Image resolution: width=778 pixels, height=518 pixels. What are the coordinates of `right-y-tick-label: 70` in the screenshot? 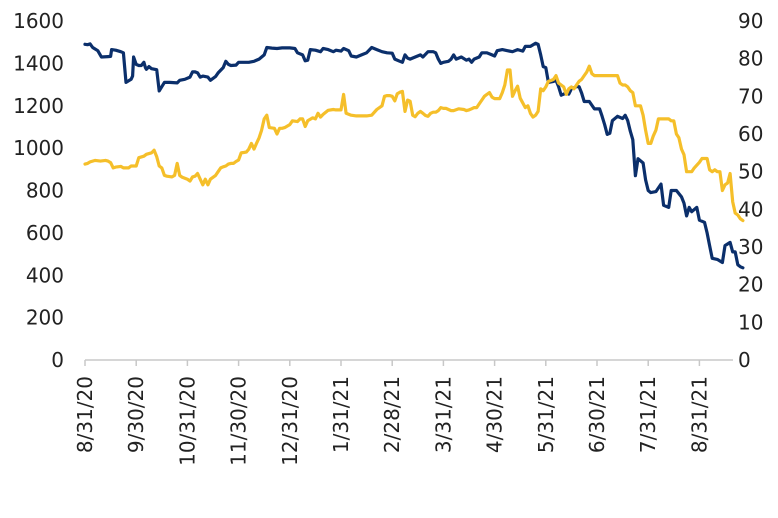 It's located at (750, 96).